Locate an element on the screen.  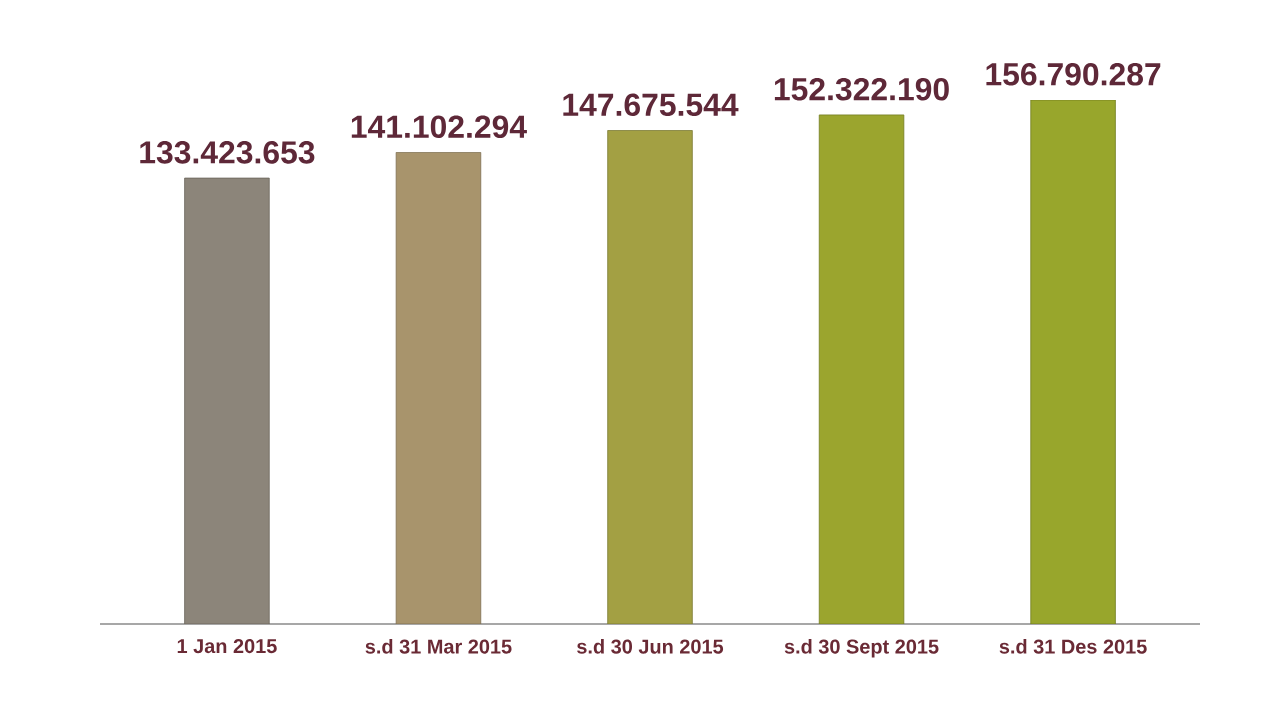
x-tick-label: s.d 30 Sept 2015 is located at coordinates (861, 648).